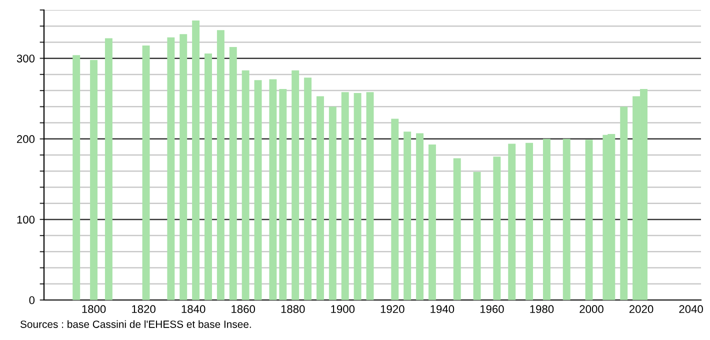 This screenshot has height=340, width=710. I want to click on x-tick-label: 2040, so click(691, 309).